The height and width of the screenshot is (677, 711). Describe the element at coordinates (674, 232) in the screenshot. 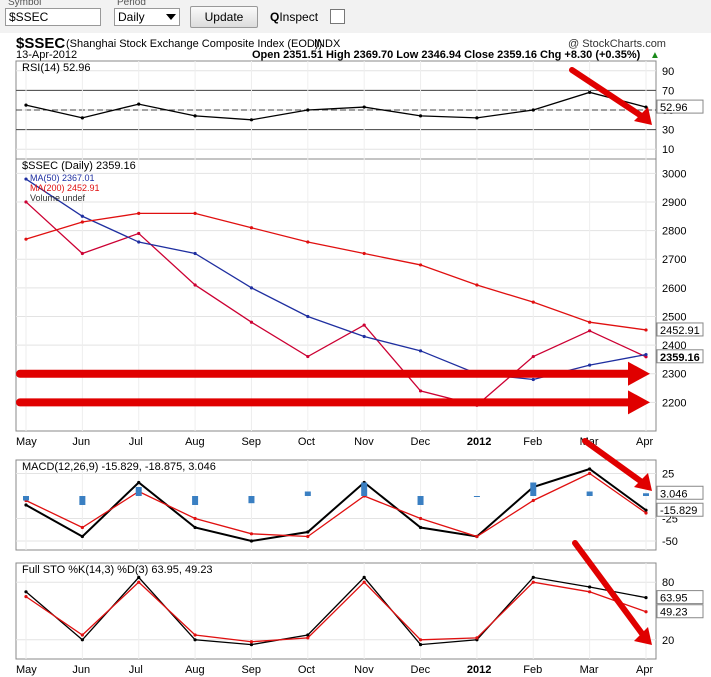

I see `y-tick-label: 2800` at that location.